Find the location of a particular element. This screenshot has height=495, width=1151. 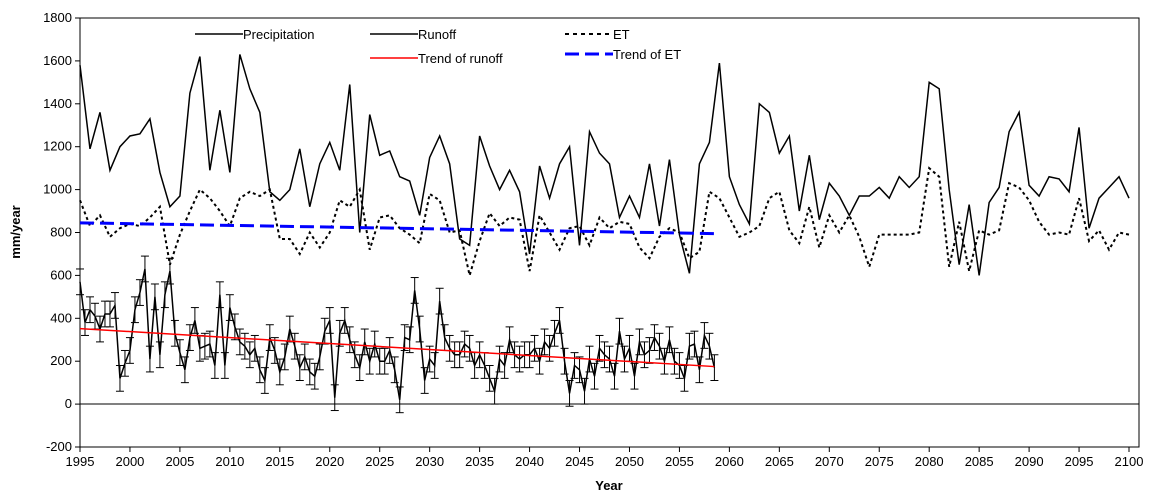

legend-label: Precipitation is located at coordinates (279, 34).